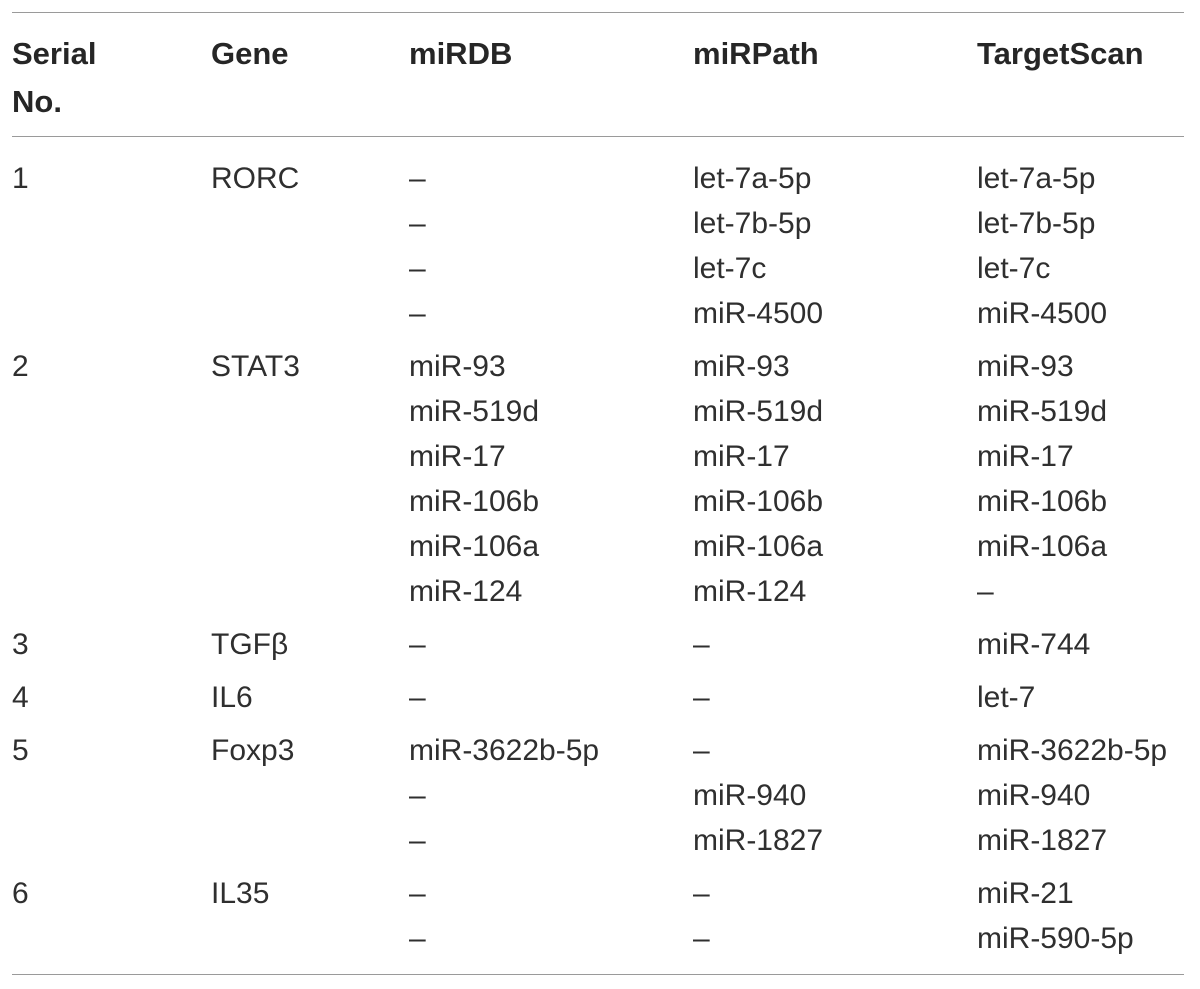 The image size is (1200, 989). I want to click on targetscan-cell: miR-3622b-5p miR-940 miR-1827, so click(1072, 795).